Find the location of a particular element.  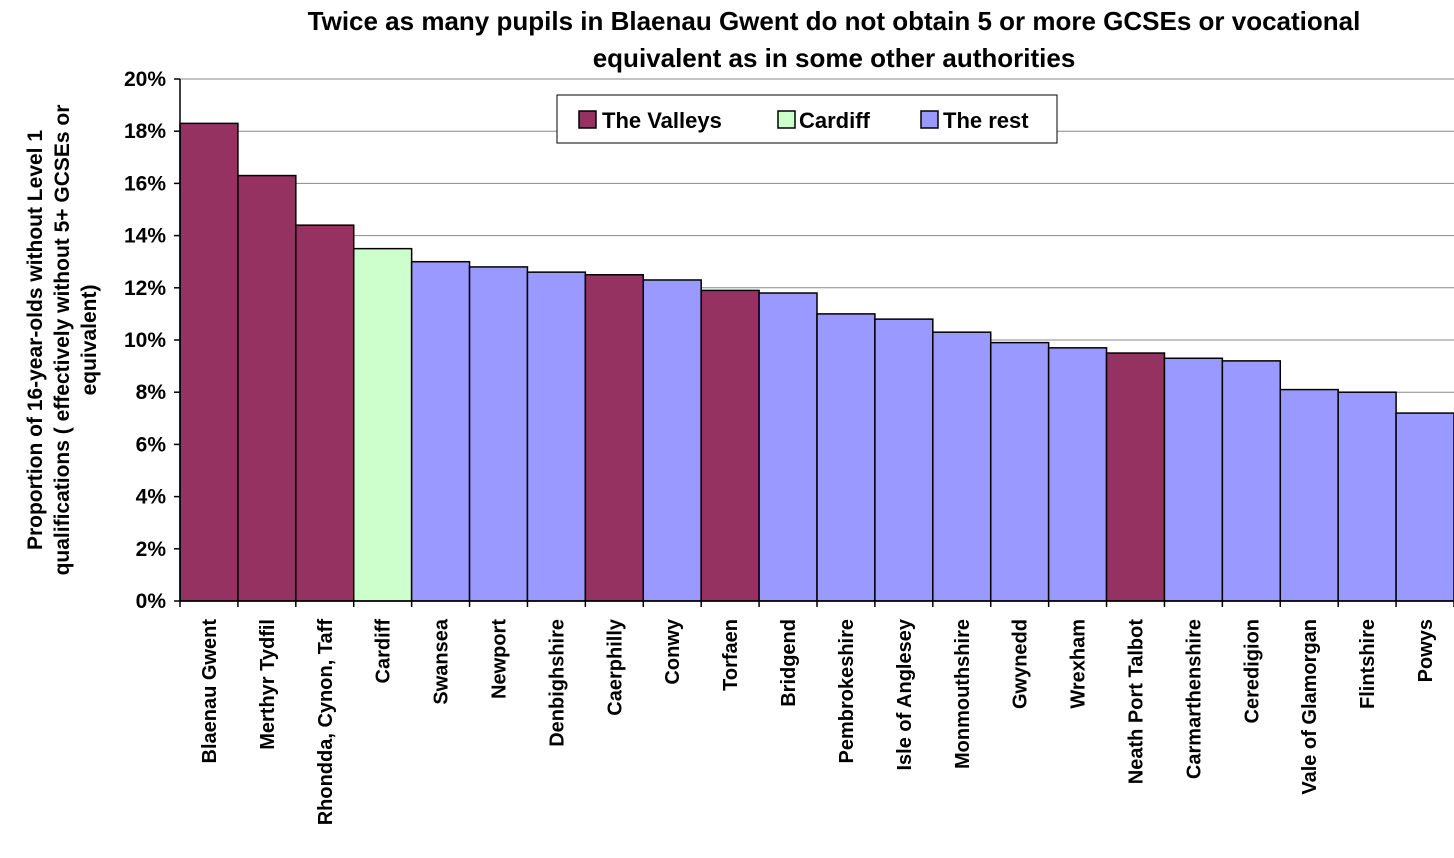

x-tick-label: Swansea is located at coordinates (442, 661).